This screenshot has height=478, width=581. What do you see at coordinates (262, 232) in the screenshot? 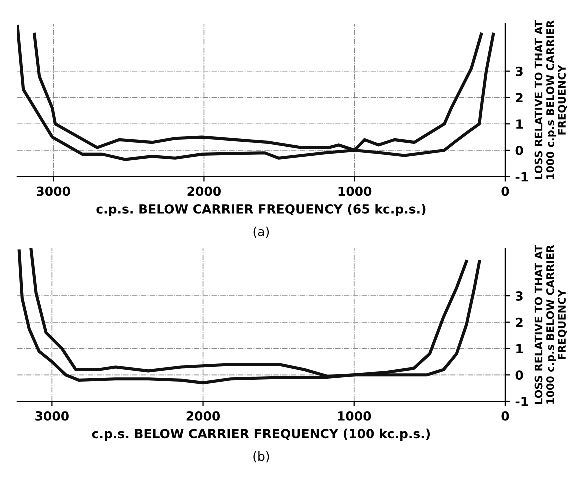
I see `text: (a)` at bounding box center [262, 232].